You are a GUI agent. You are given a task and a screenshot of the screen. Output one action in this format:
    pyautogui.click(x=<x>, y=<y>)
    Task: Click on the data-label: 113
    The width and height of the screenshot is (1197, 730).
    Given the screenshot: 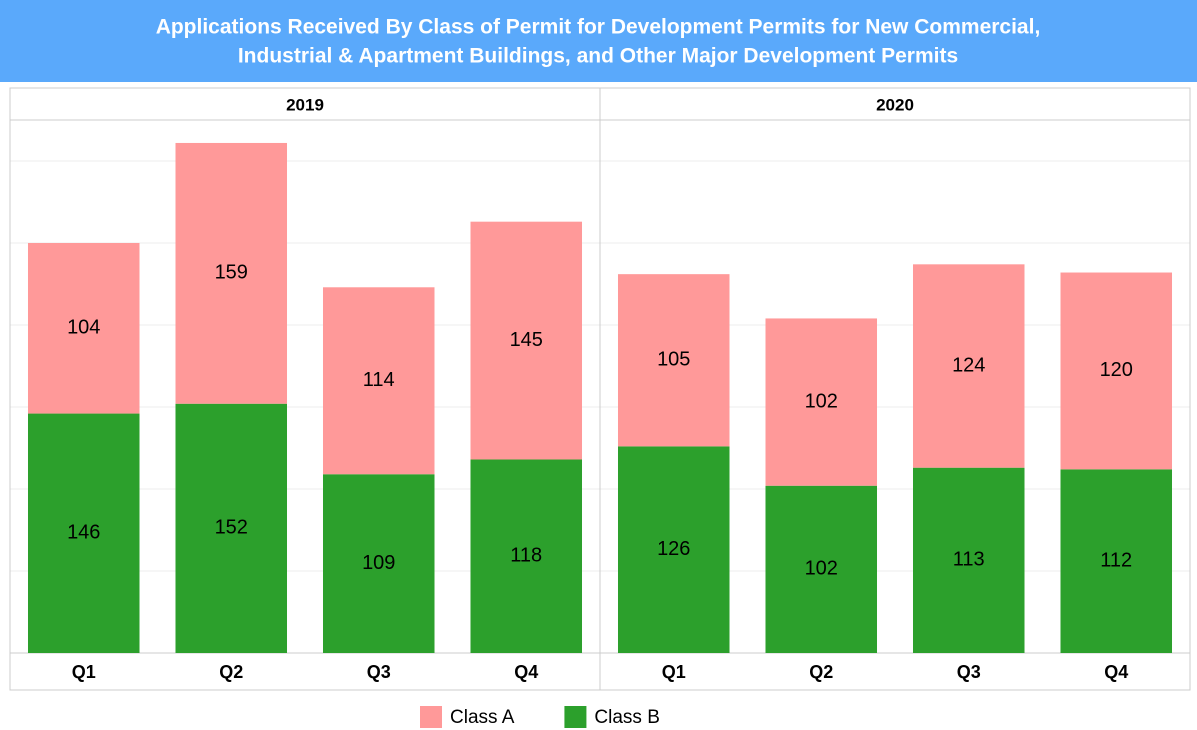 What is the action you would take?
    pyautogui.click(x=969, y=560)
    